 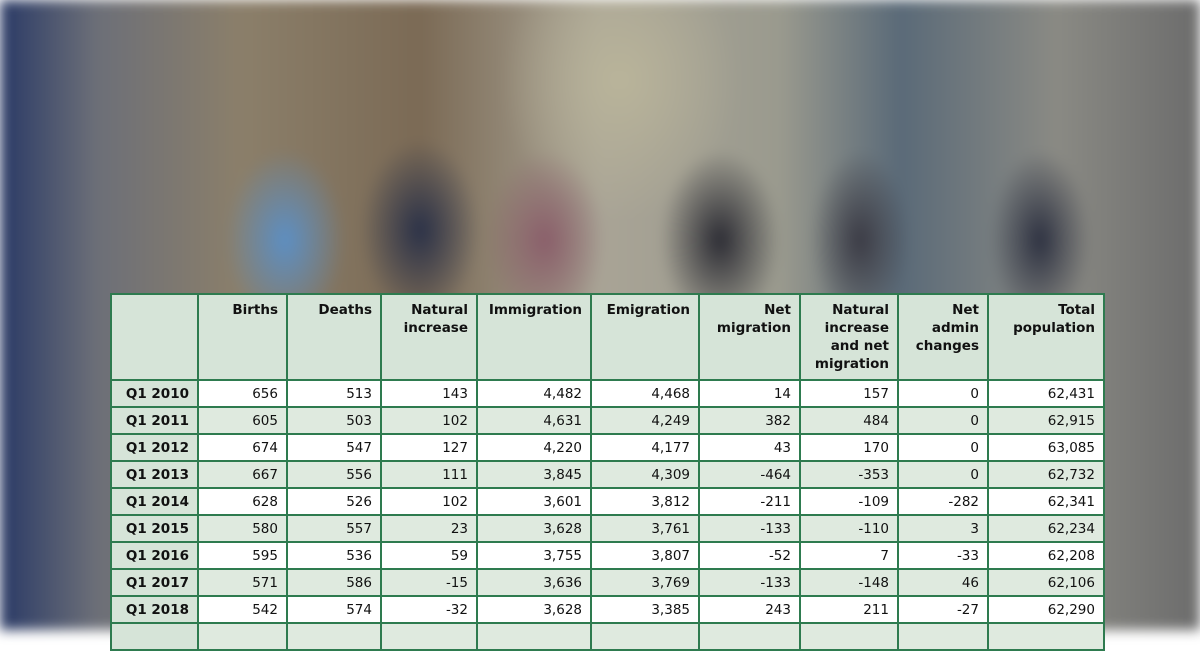 I want to click on table-cell: 667, so click(x=242, y=474).